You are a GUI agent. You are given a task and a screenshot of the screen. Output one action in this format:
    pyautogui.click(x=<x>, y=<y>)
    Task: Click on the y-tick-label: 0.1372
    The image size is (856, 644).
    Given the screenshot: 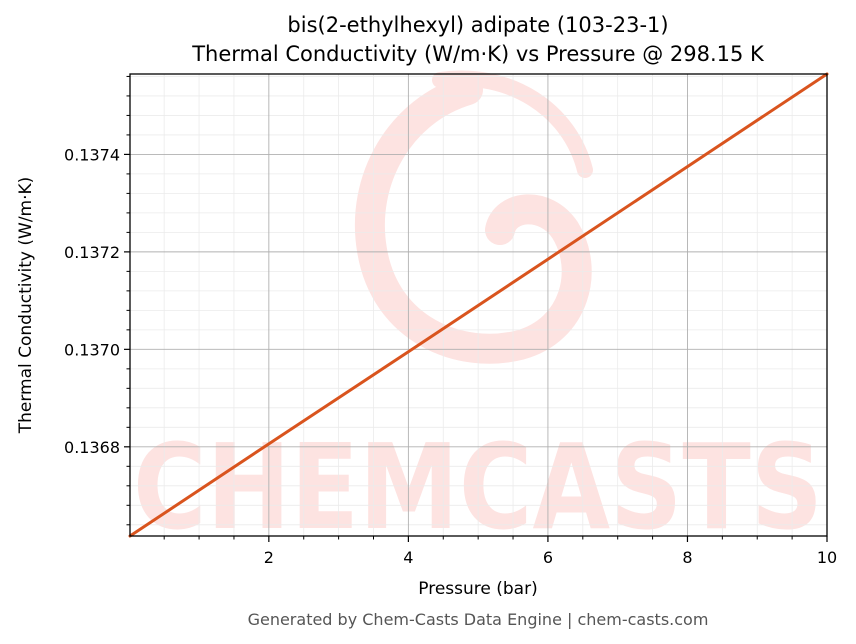 What is the action you would take?
    pyautogui.click(x=92, y=252)
    